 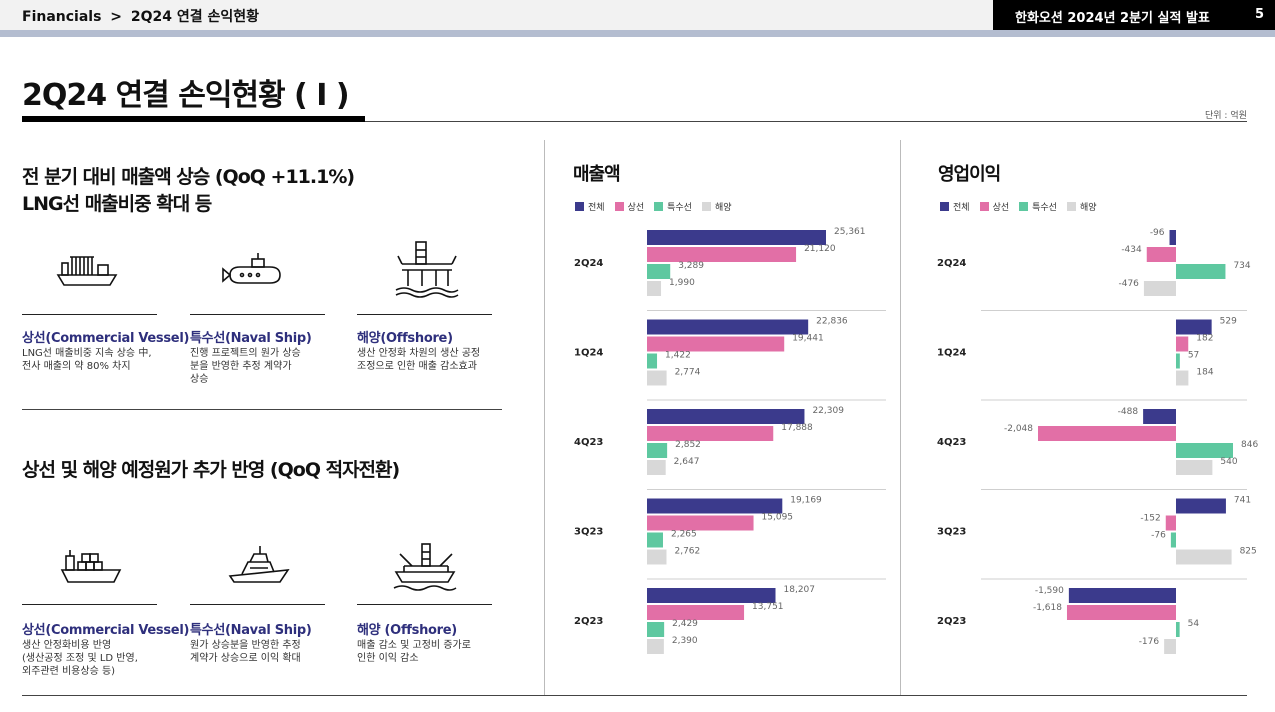 I want to click on value-label-commercial-3q23: 15,095, so click(x=778, y=518).